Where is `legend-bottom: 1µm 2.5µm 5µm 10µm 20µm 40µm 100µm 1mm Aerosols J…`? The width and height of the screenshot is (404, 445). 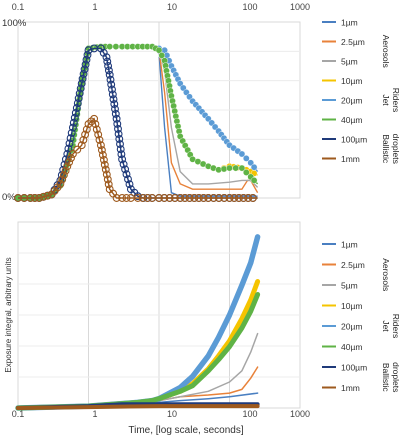
legend-bottom: 1µm 2.5µm 5µm 10µm 20µm 40µm 100µm 1mm Aerosols J… is located at coordinates (361, 316).